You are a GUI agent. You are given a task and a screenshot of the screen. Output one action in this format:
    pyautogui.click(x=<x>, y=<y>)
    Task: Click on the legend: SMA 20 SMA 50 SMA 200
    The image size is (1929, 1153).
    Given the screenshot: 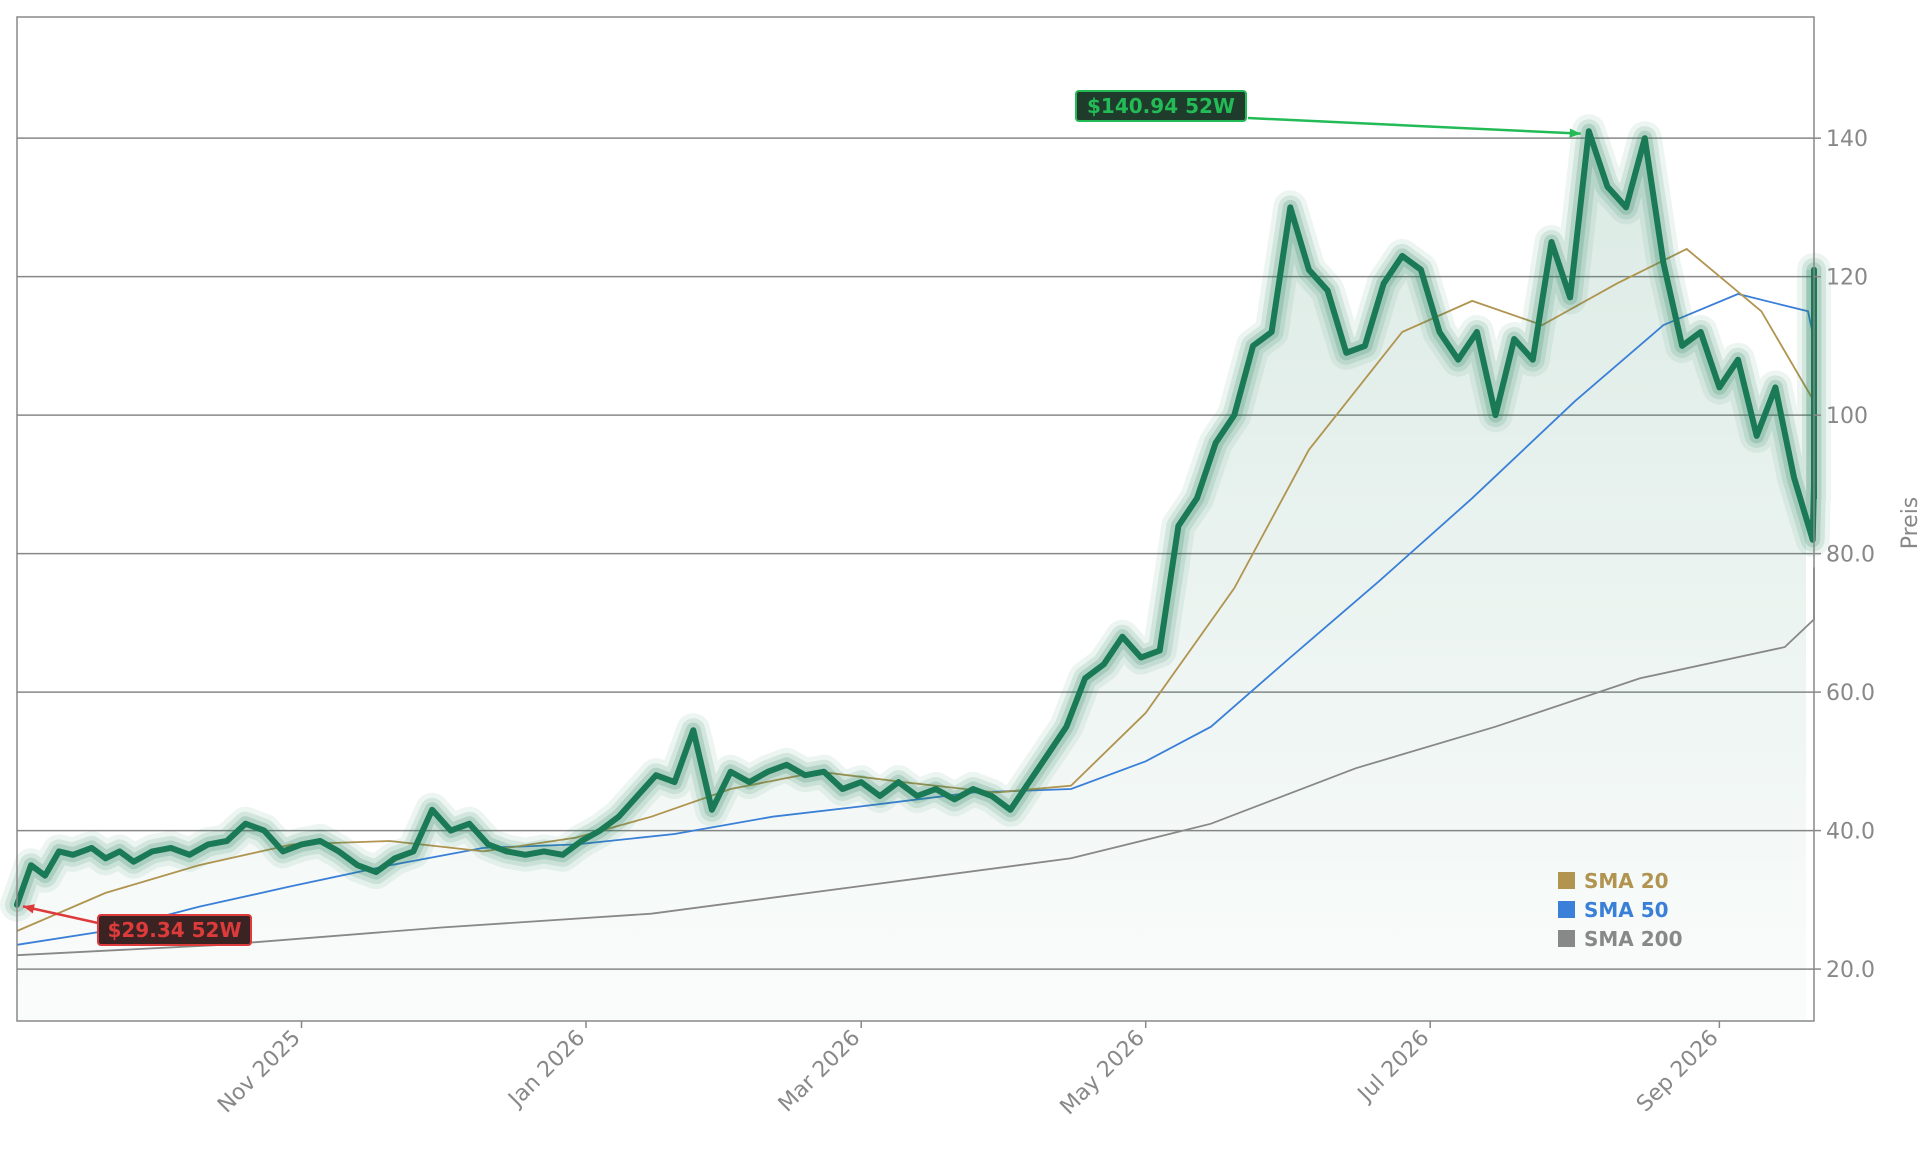 What is the action you would take?
    pyautogui.click(x=1620, y=910)
    